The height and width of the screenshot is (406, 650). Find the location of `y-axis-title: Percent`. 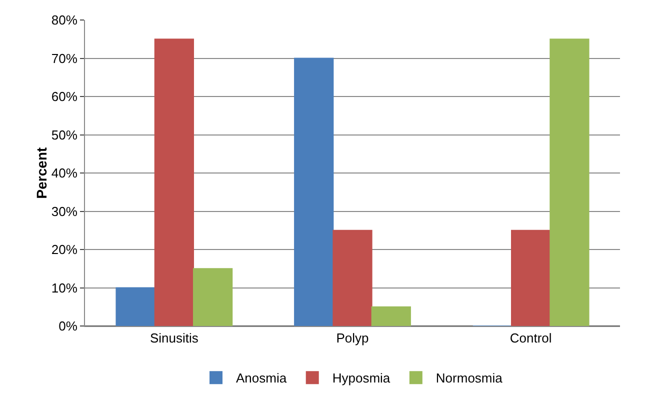

y-axis-title: Percent is located at coordinates (41, 172).